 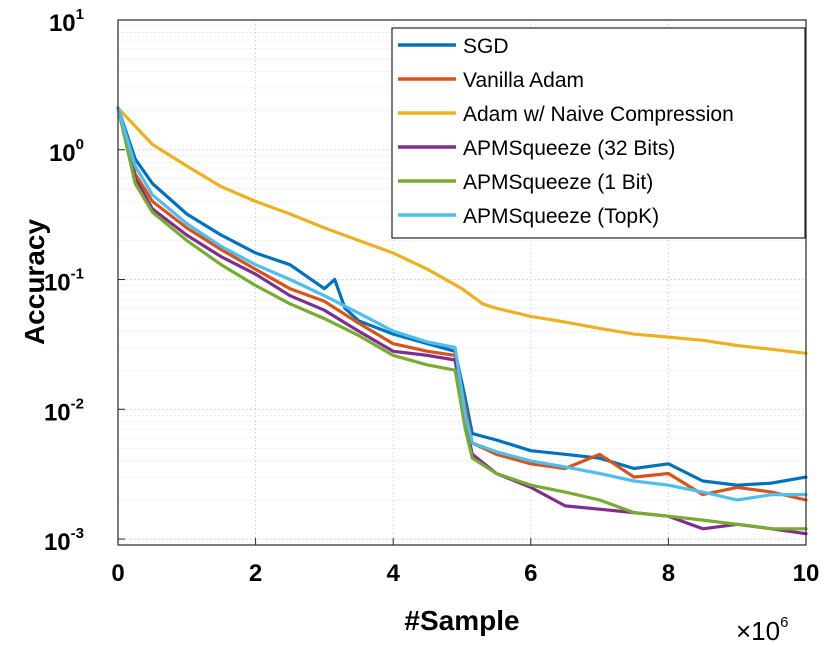 What do you see at coordinates (117, 573) in the screenshot?
I see `x-tick-label: 0` at bounding box center [117, 573].